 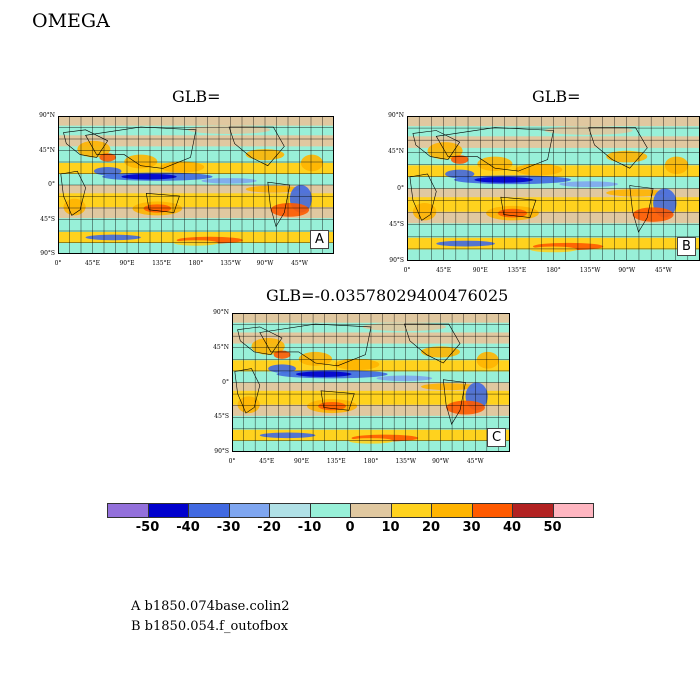 I want to click on colorbar-label: -10, so click(x=309, y=527).